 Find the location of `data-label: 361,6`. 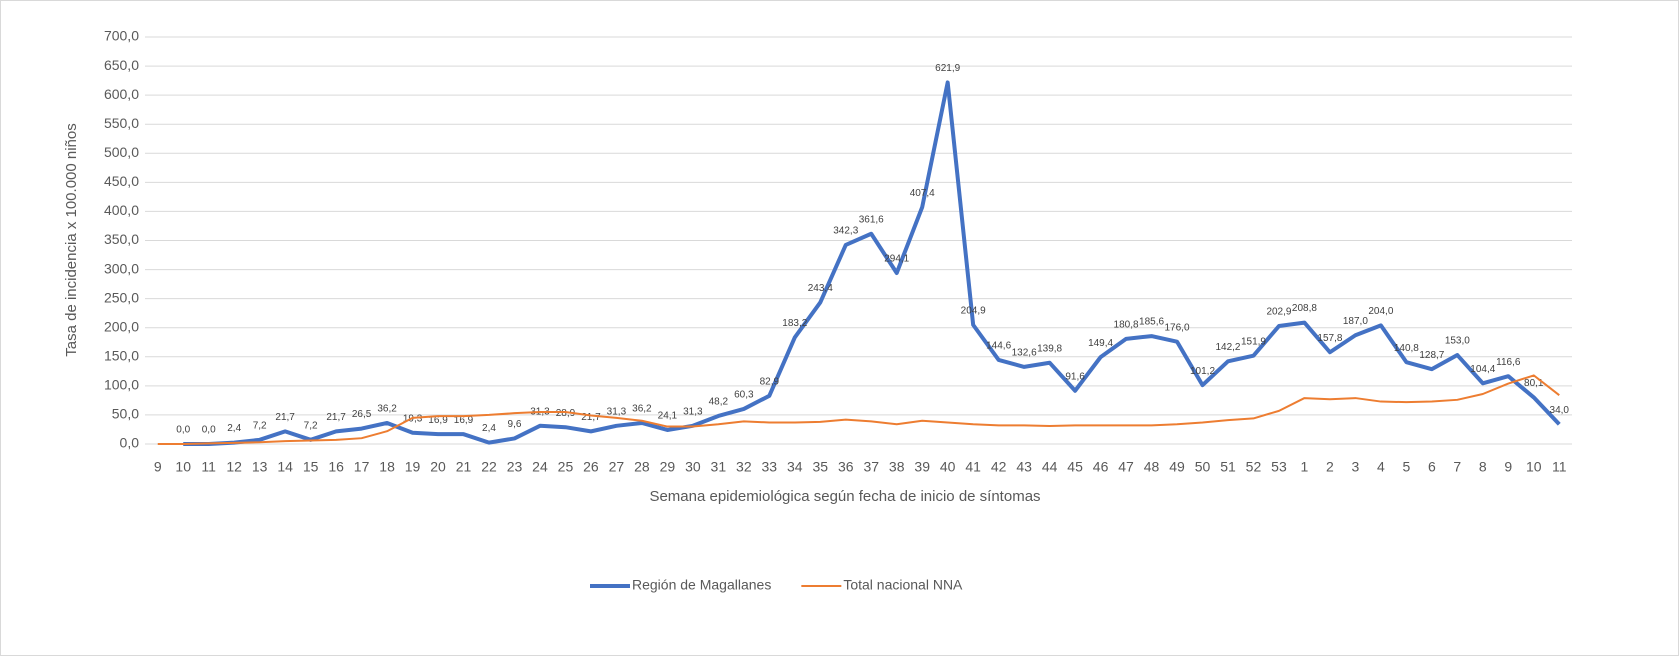

data-label: 361,6 is located at coordinates (871, 219).